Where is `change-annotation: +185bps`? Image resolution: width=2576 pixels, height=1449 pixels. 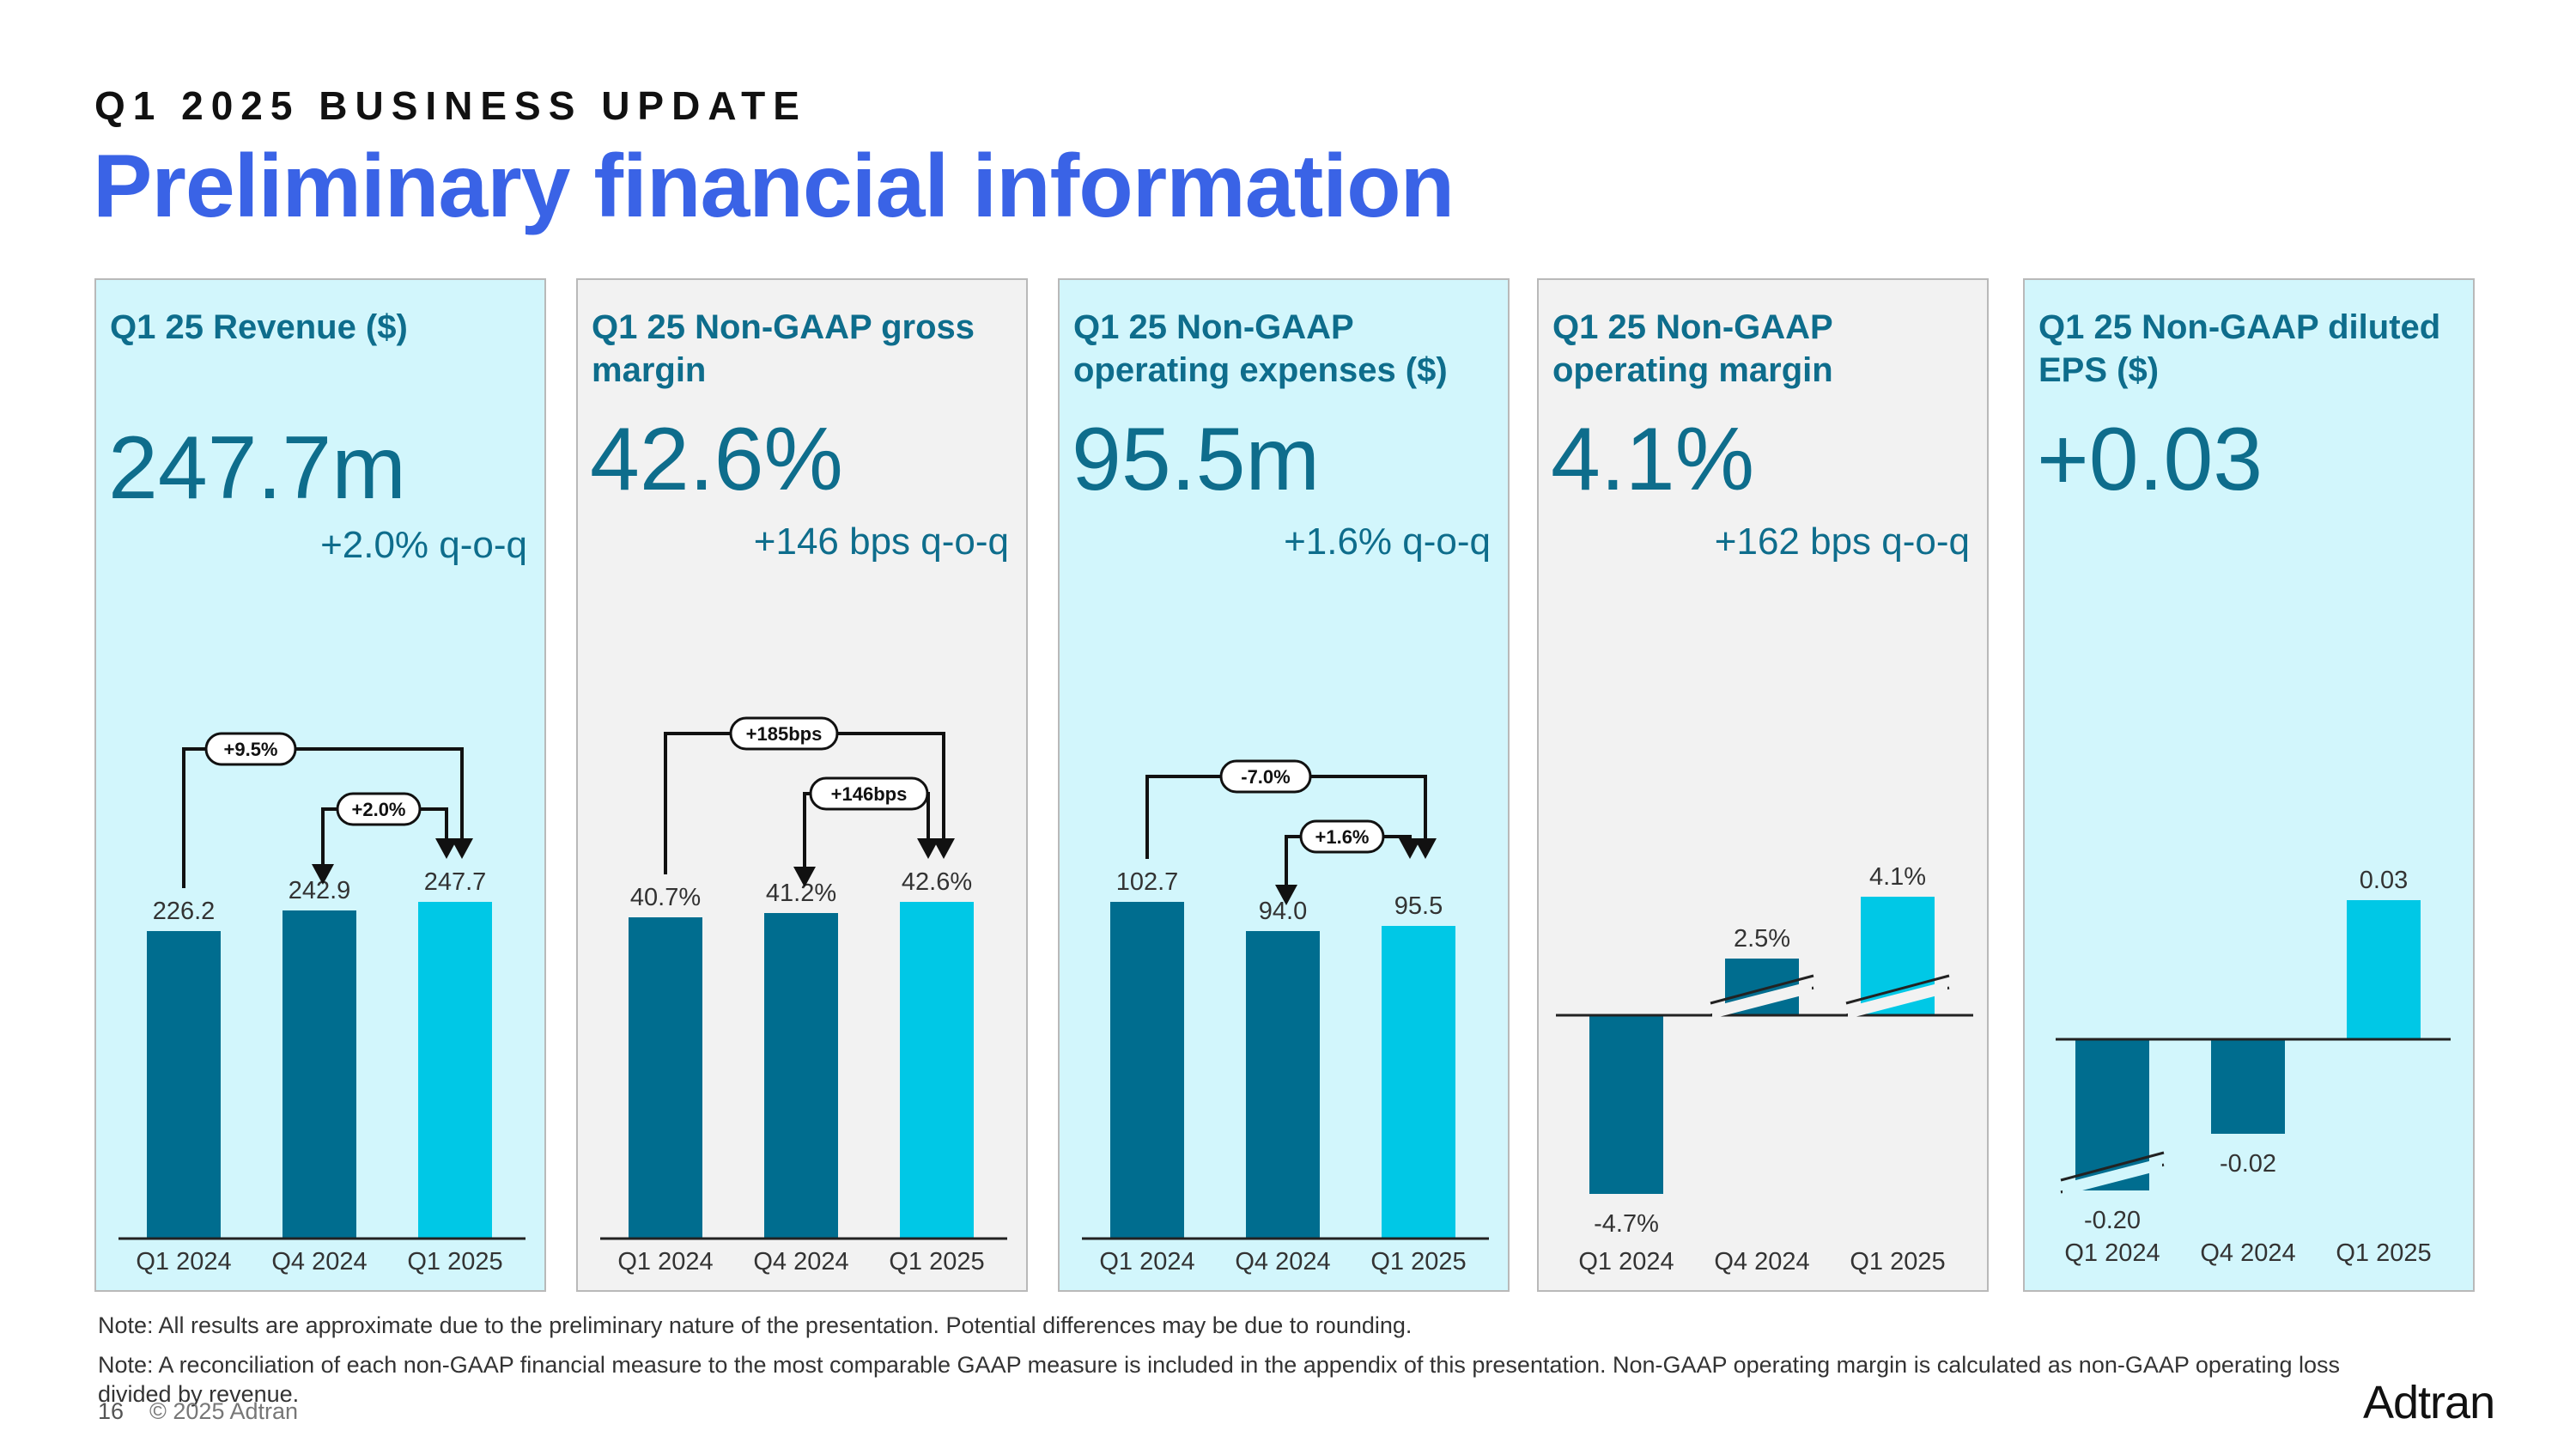 change-annotation: +185bps is located at coordinates (784, 734).